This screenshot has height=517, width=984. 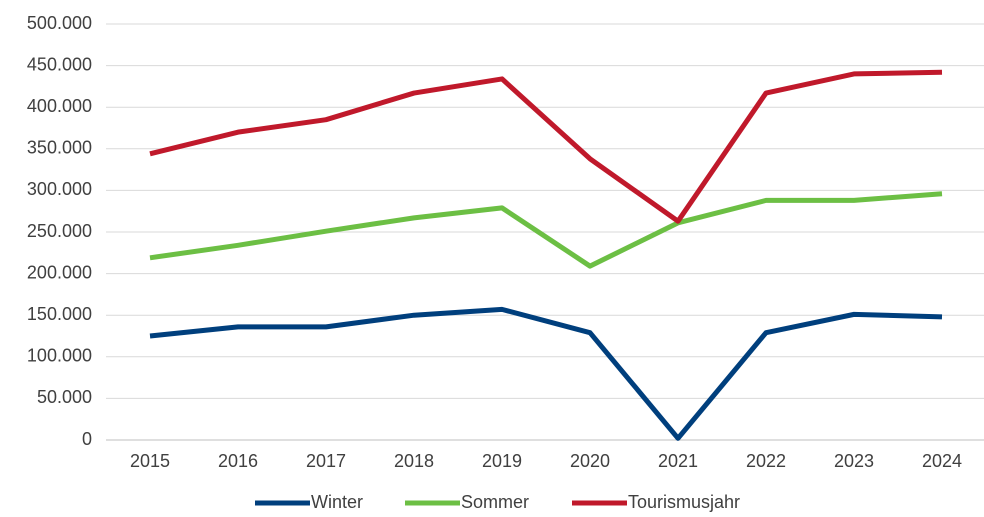 I want to click on y-tick-label: 250.000, so click(x=59, y=231).